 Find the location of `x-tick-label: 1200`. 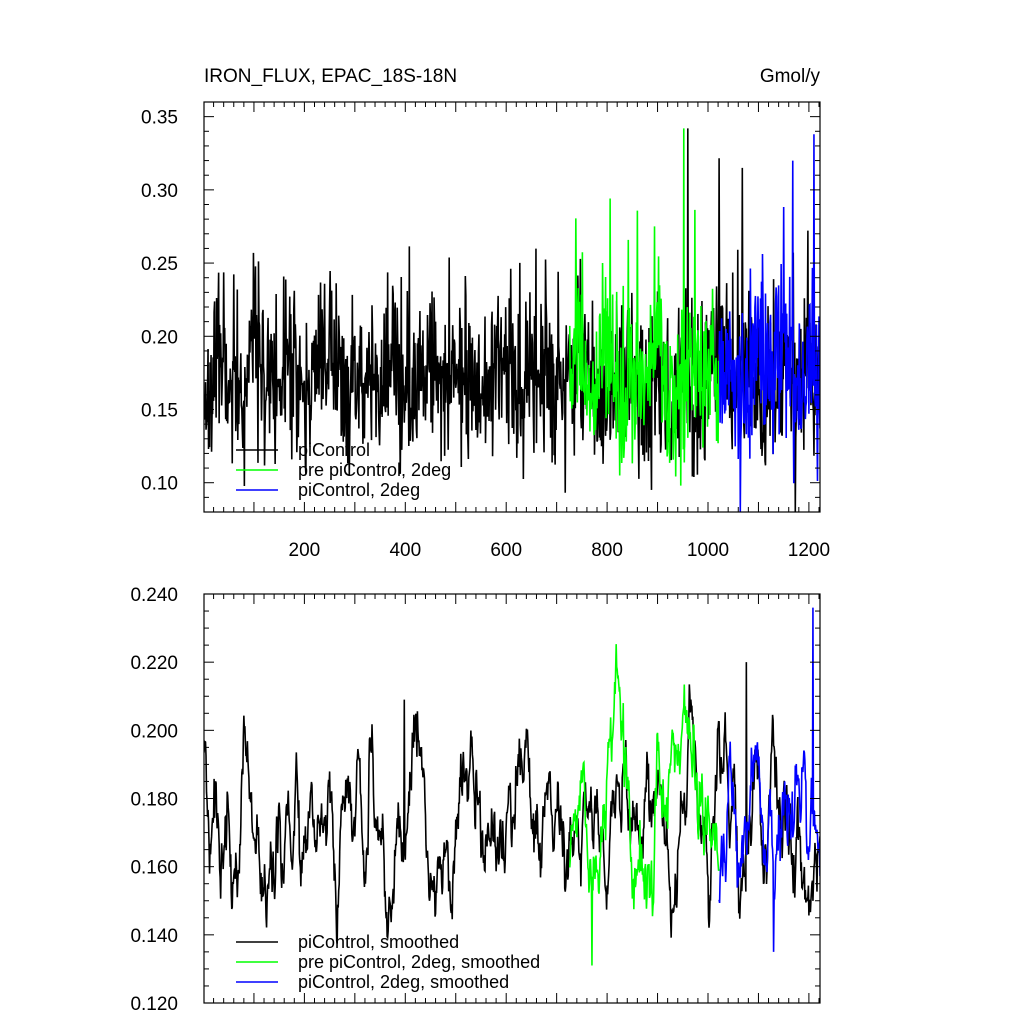

x-tick-label: 1200 is located at coordinates (809, 550).